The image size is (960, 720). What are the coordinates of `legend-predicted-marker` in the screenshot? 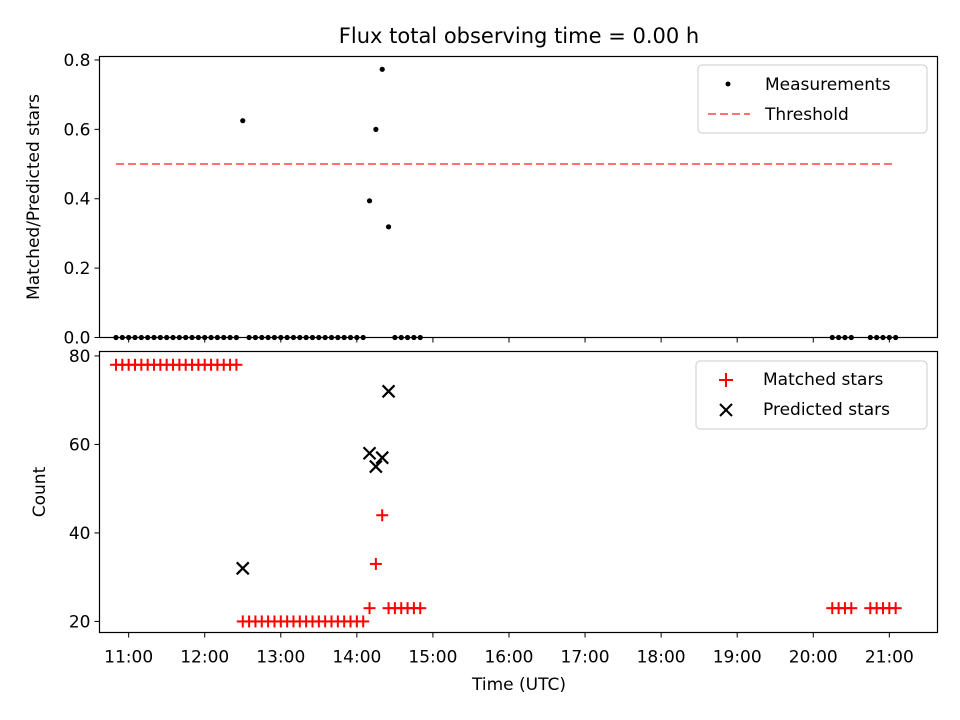 It's located at (726, 410).